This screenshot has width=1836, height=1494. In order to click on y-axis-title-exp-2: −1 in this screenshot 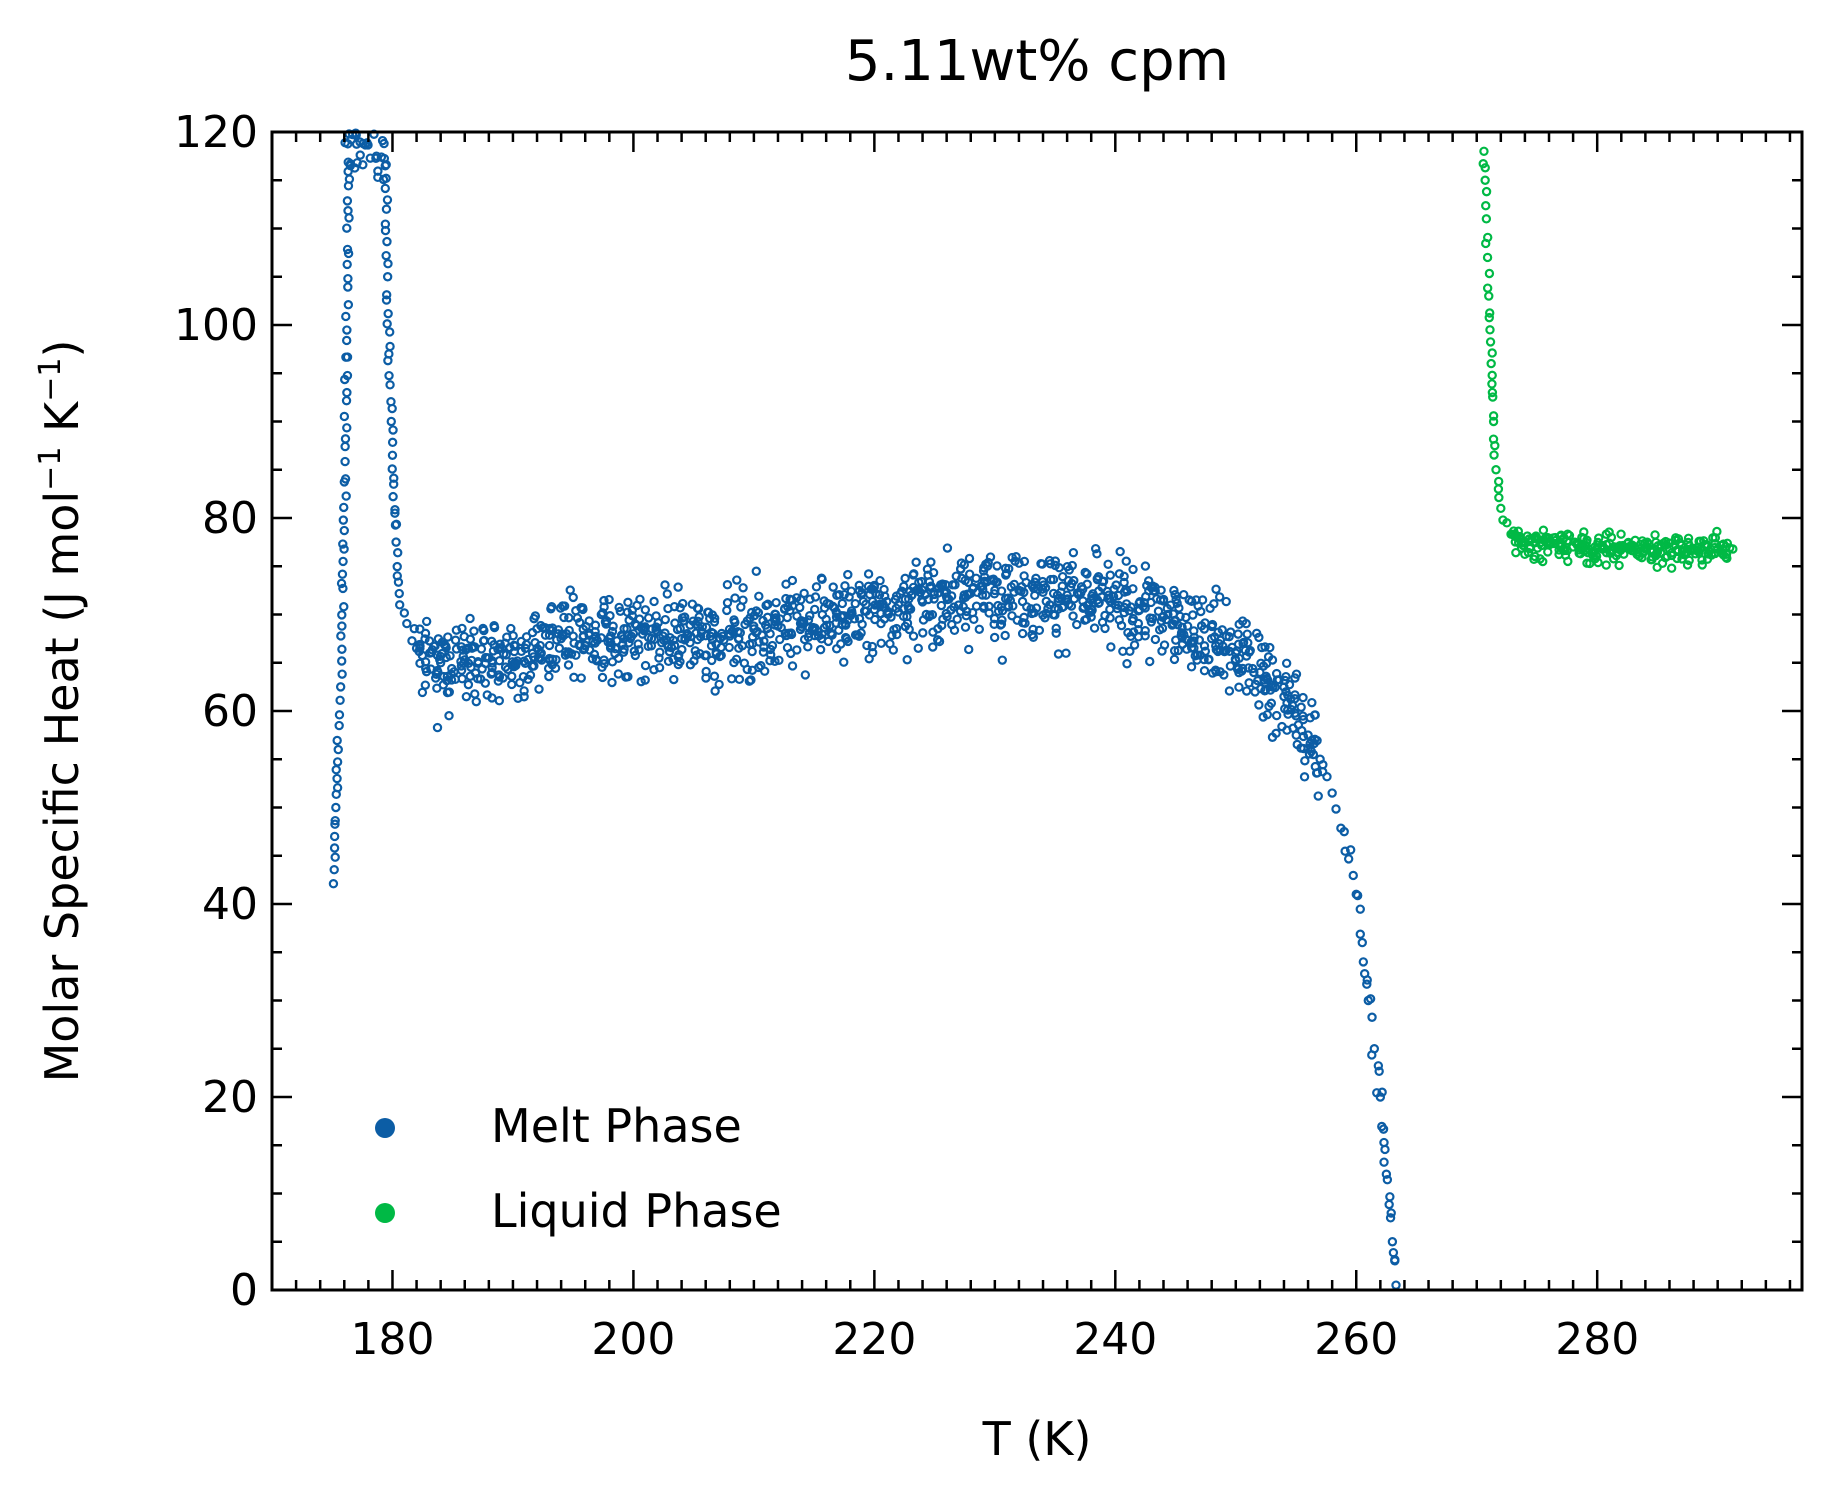, I will do `click(50, 380)`.